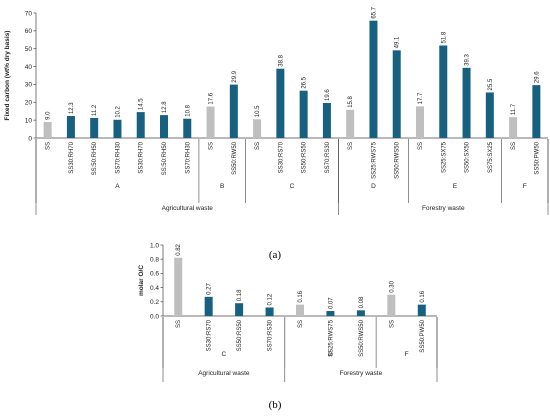 The height and width of the screenshot is (417, 550). What do you see at coordinates (271, 299) in the screenshot?
I see `data-label: 0.12` at bounding box center [271, 299].